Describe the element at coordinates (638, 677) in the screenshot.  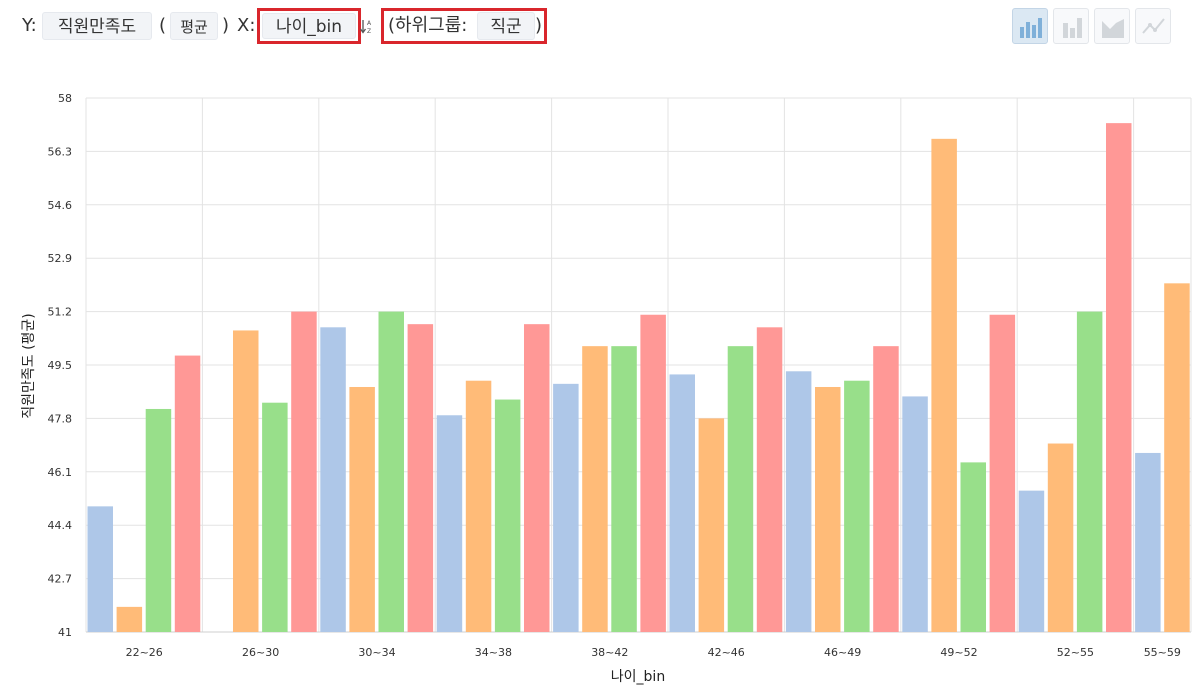
I see `x-axis-title: 나이_bin` at that location.